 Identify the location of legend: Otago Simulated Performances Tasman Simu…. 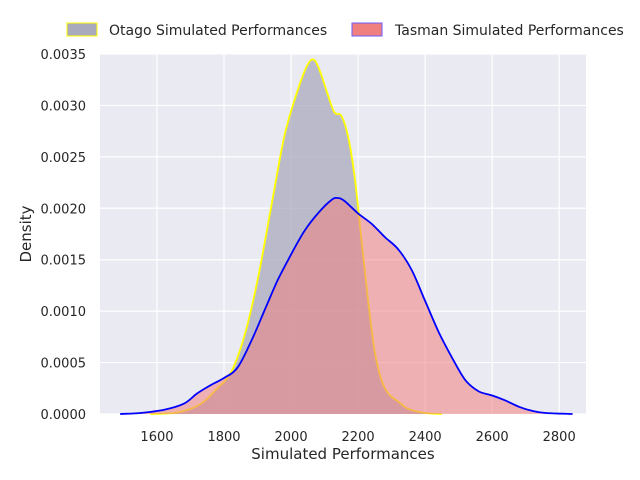
(345, 30).